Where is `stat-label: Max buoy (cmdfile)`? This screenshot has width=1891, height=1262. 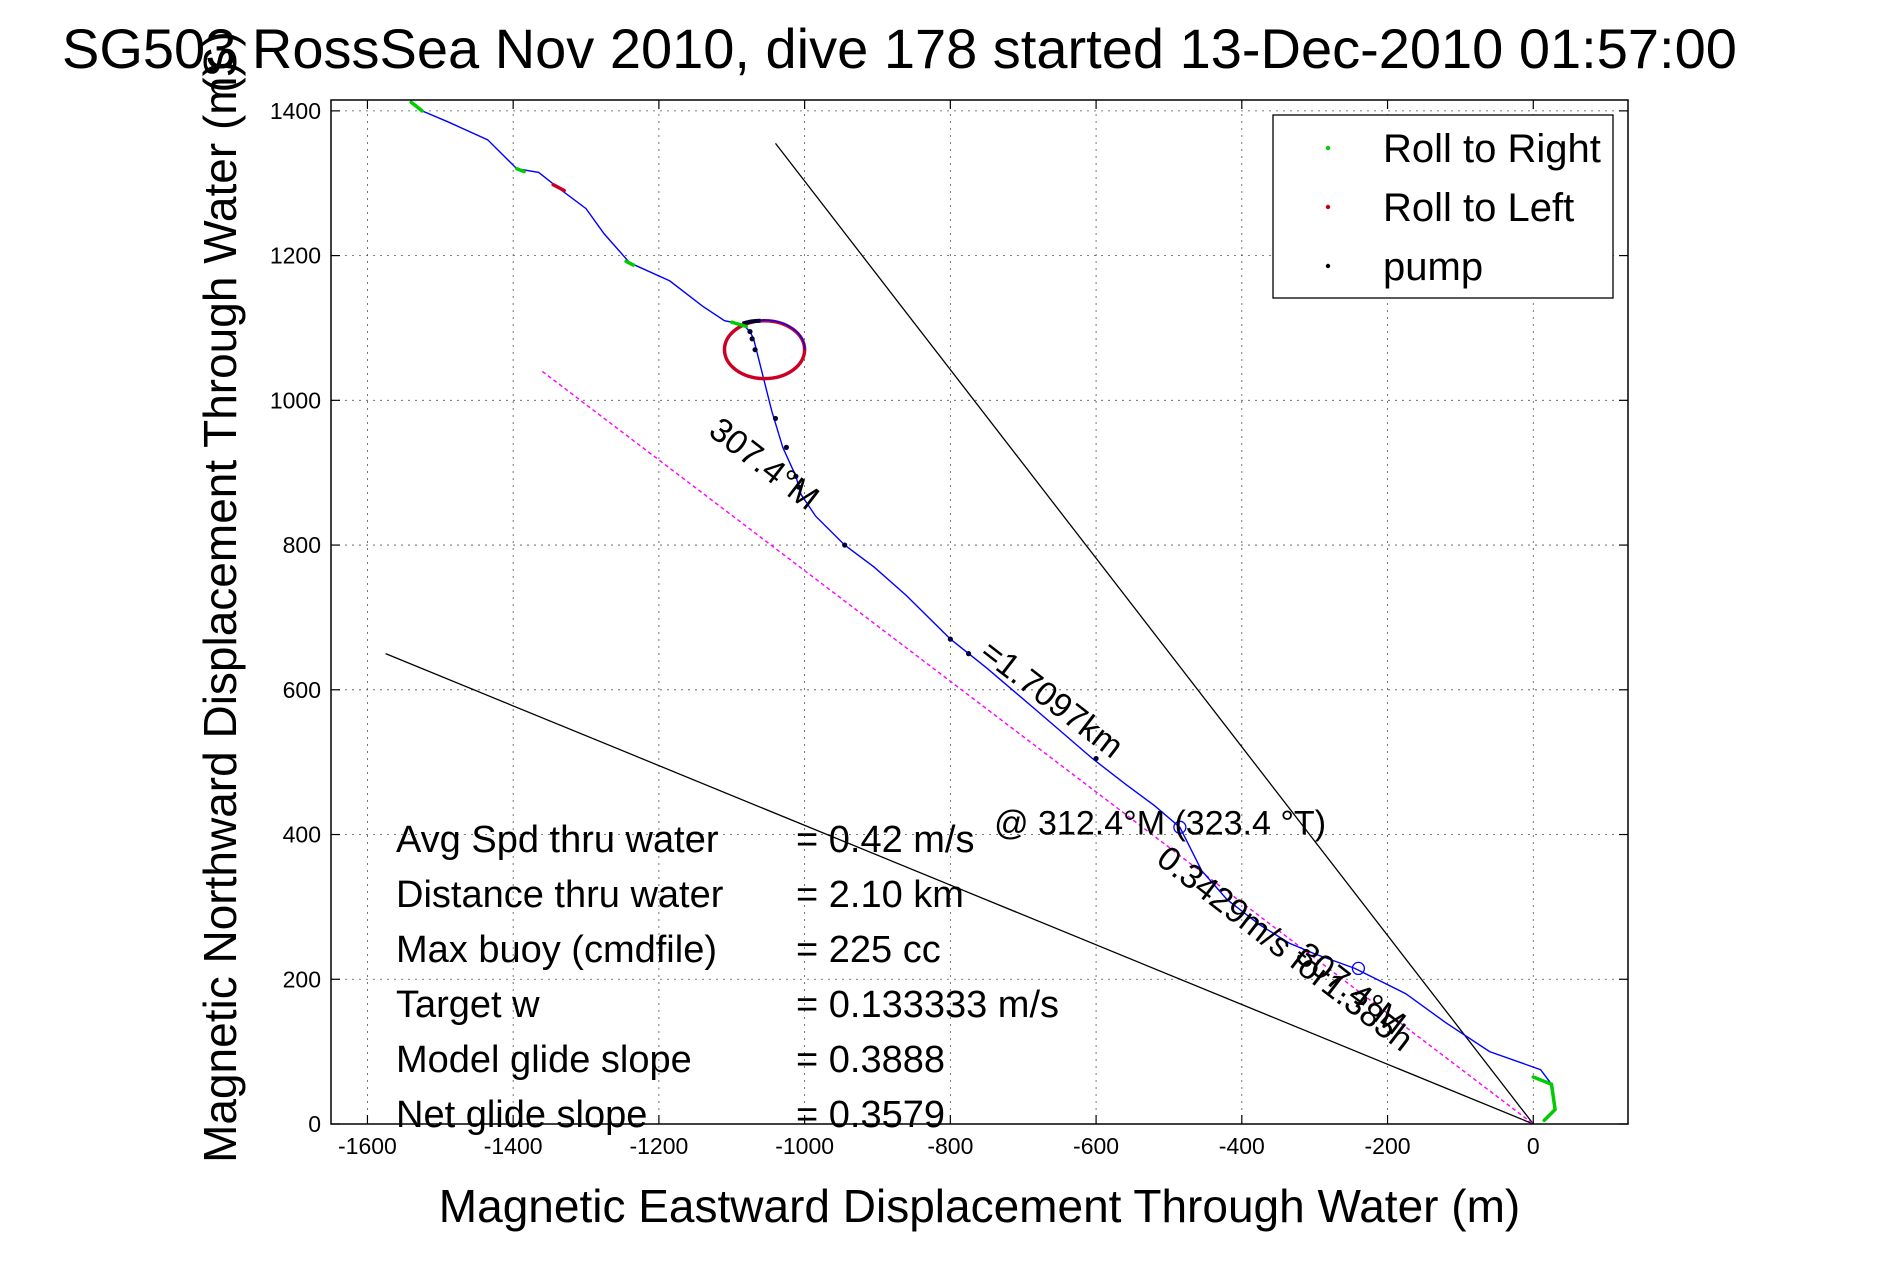
stat-label: Max buoy (cmdfile) is located at coordinates (556, 950).